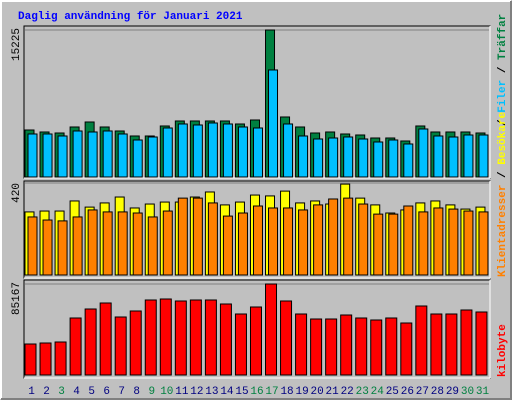  Describe the element at coordinates (392, 392) in the screenshot. I see `x-tick-label: 25` at that location.